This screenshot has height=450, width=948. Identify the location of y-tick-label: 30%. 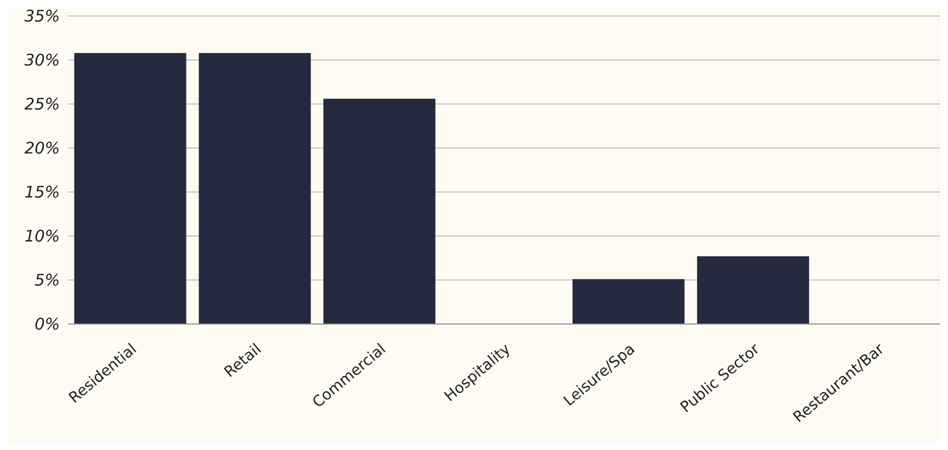
(42, 60).